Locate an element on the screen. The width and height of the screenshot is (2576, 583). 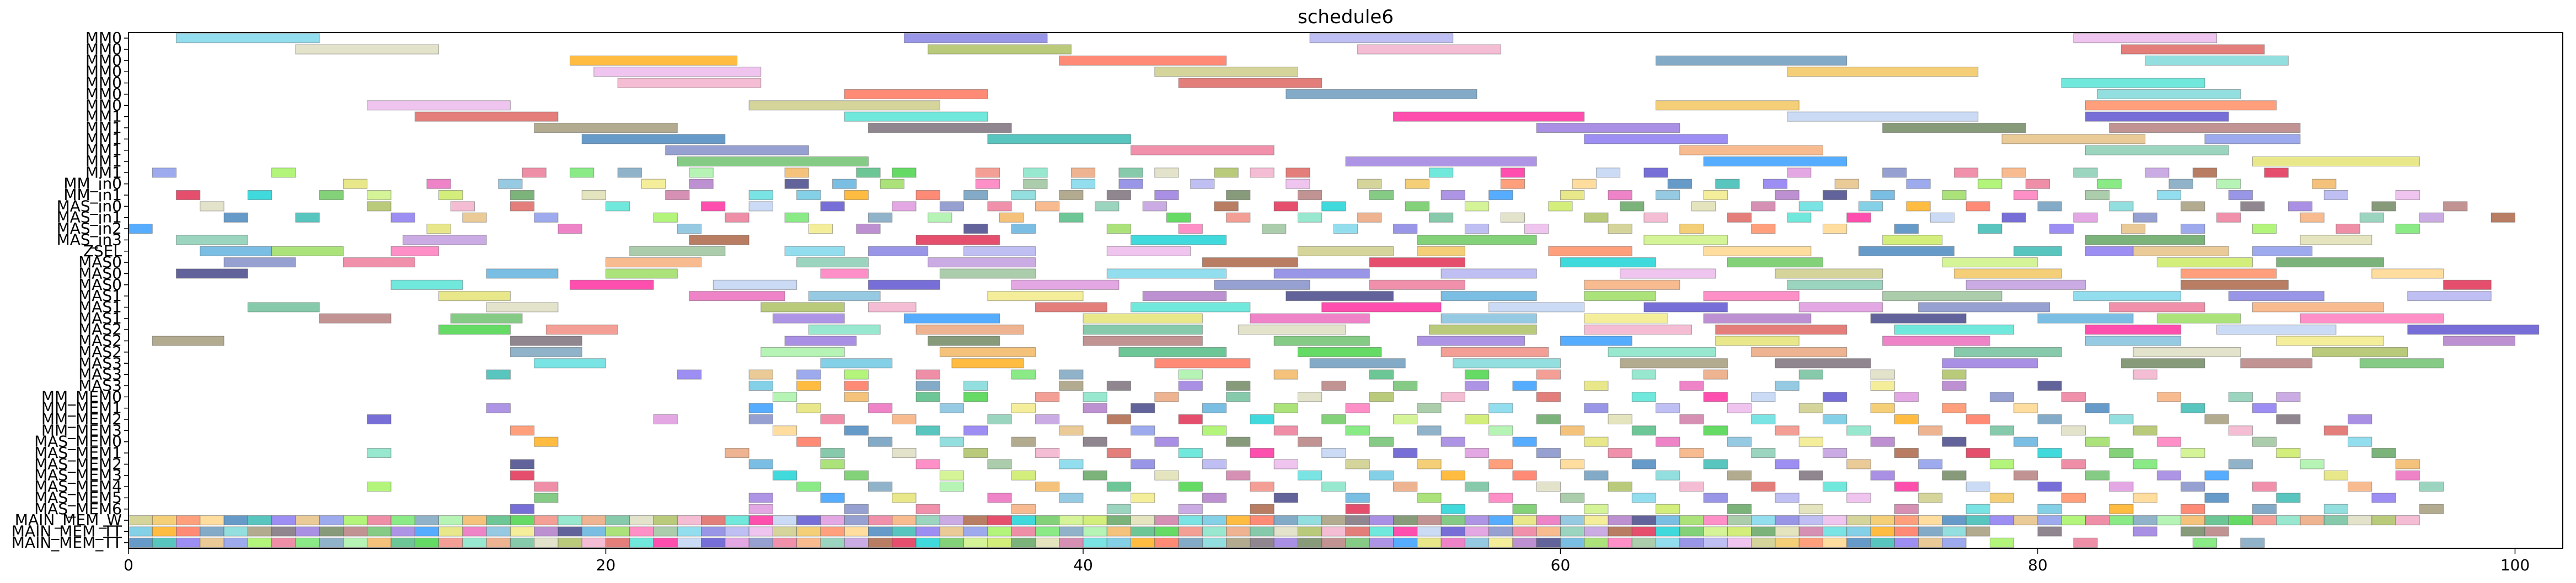
y-tick-label: MM_in0 is located at coordinates (92, 184).